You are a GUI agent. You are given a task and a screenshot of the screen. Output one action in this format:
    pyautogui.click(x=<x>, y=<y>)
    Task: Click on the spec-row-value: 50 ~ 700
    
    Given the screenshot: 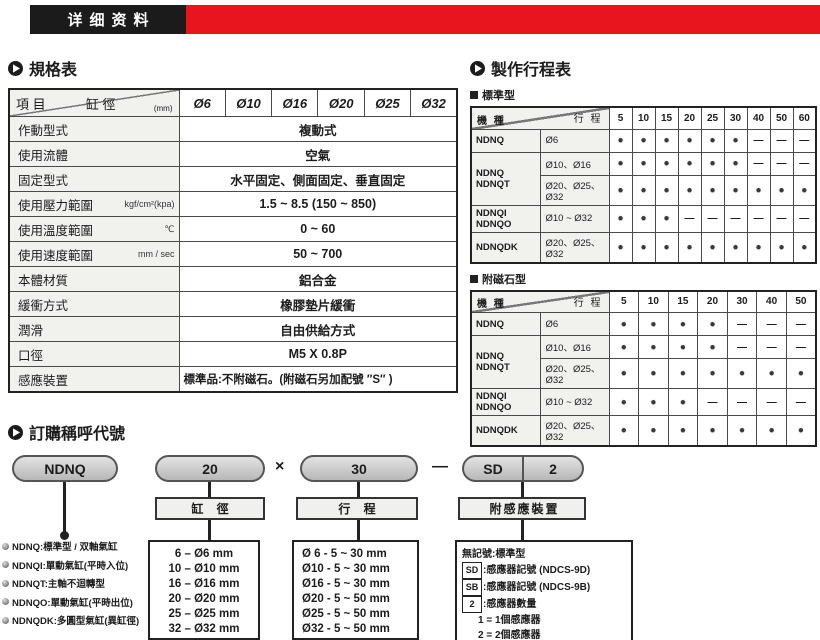 What is the action you would take?
    pyautogui.click(x=318, y=254)
    